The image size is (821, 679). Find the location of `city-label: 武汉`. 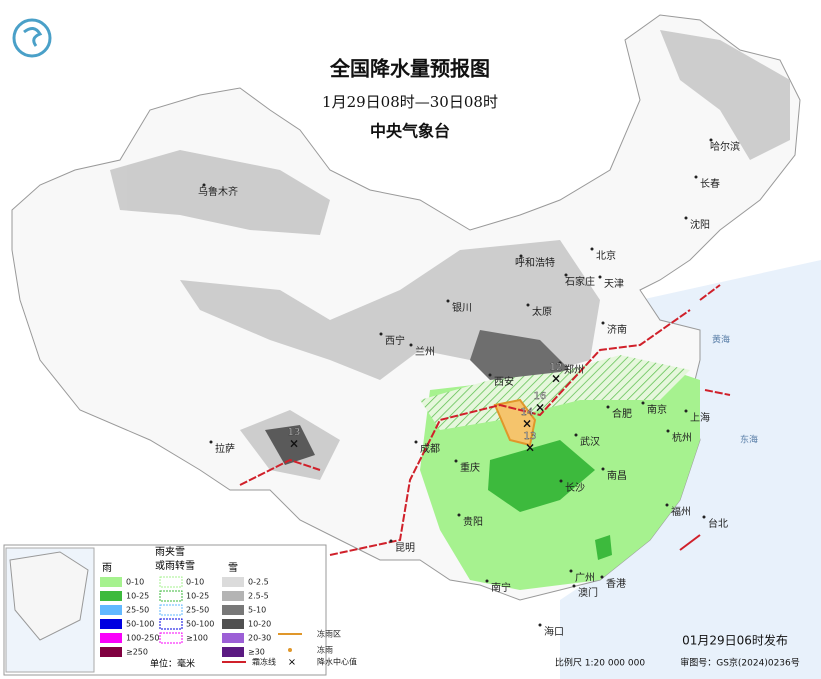

city-label: 武汉 is located at coordinates (590, 441).